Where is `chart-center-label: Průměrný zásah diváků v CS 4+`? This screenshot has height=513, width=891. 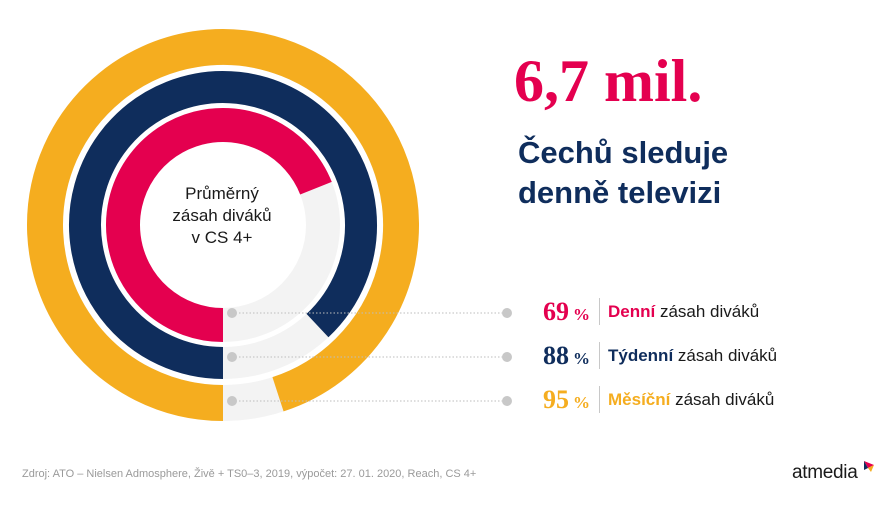 chart-center-label: Průměrný zásah diváků v CS 4+ is located at coordinates (222, 216).